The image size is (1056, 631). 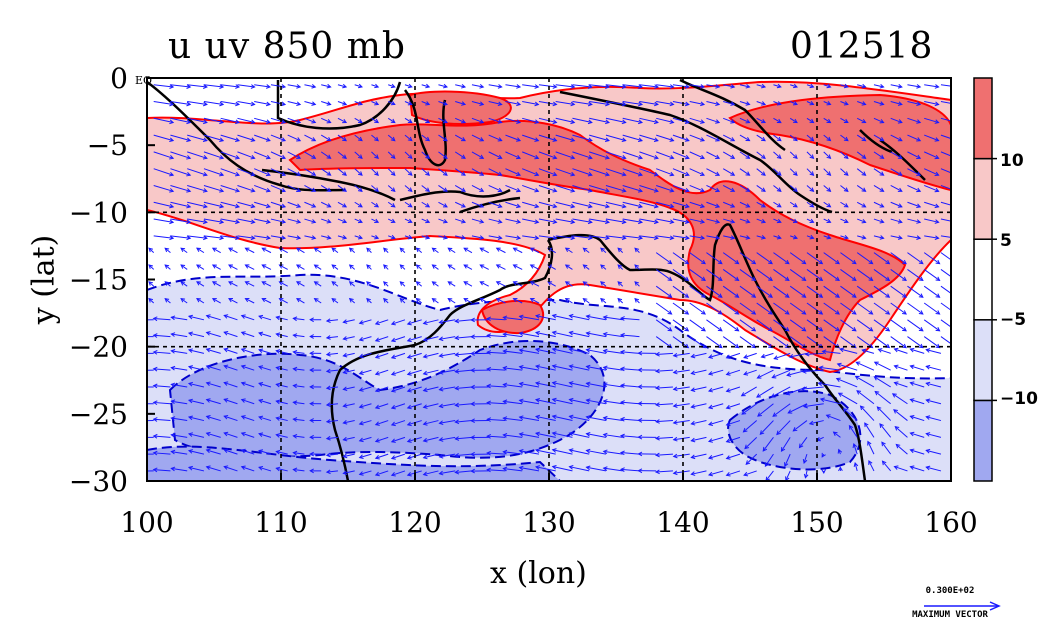 I want to click on x-axis: 100 110 120 130 140 150 160, so click(x=549, y=506).